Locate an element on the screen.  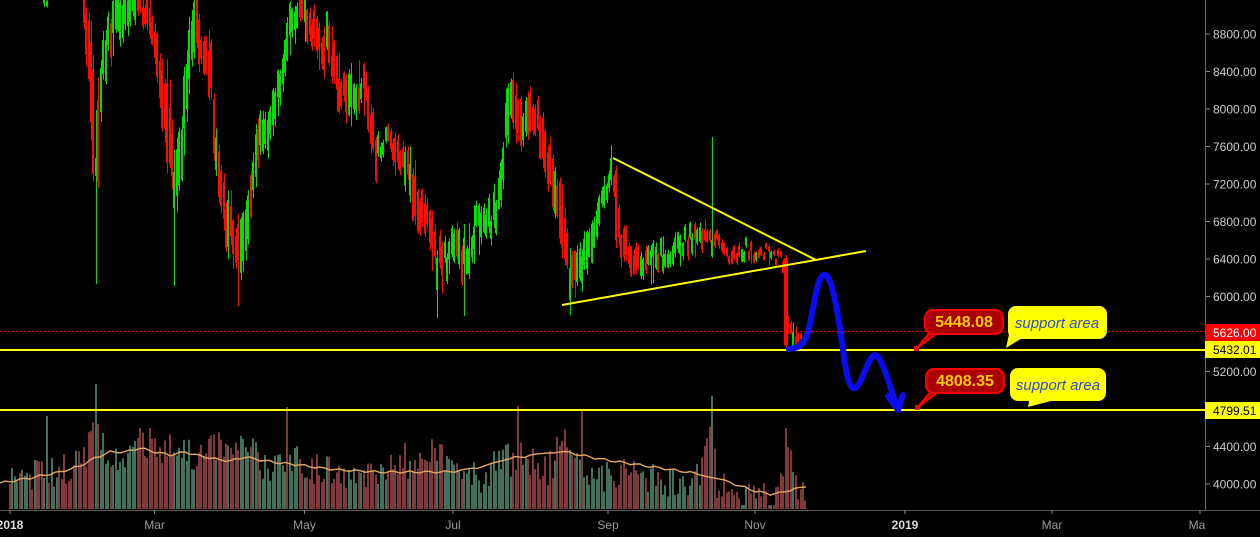
svg-text: Sep is located at coordinates (608, 525).